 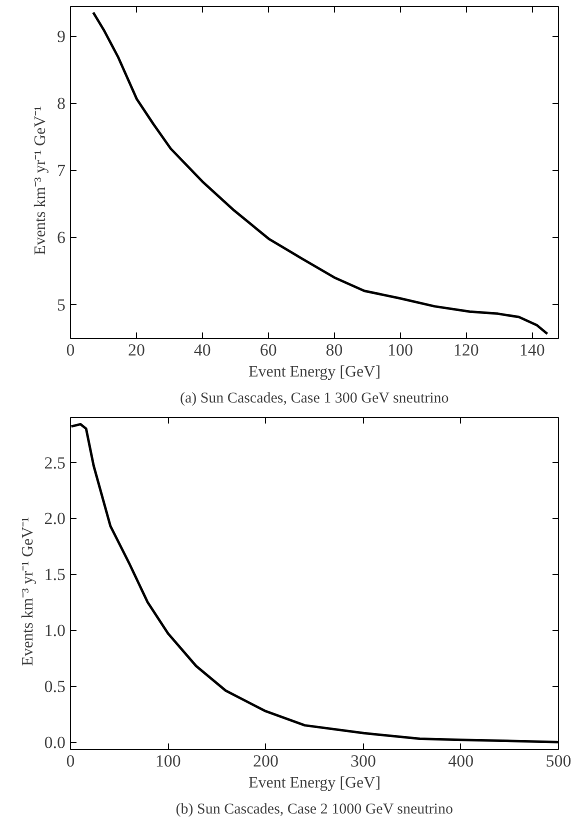 I want to click on y-tick-label: 0.0, so click(x=55, y=742).